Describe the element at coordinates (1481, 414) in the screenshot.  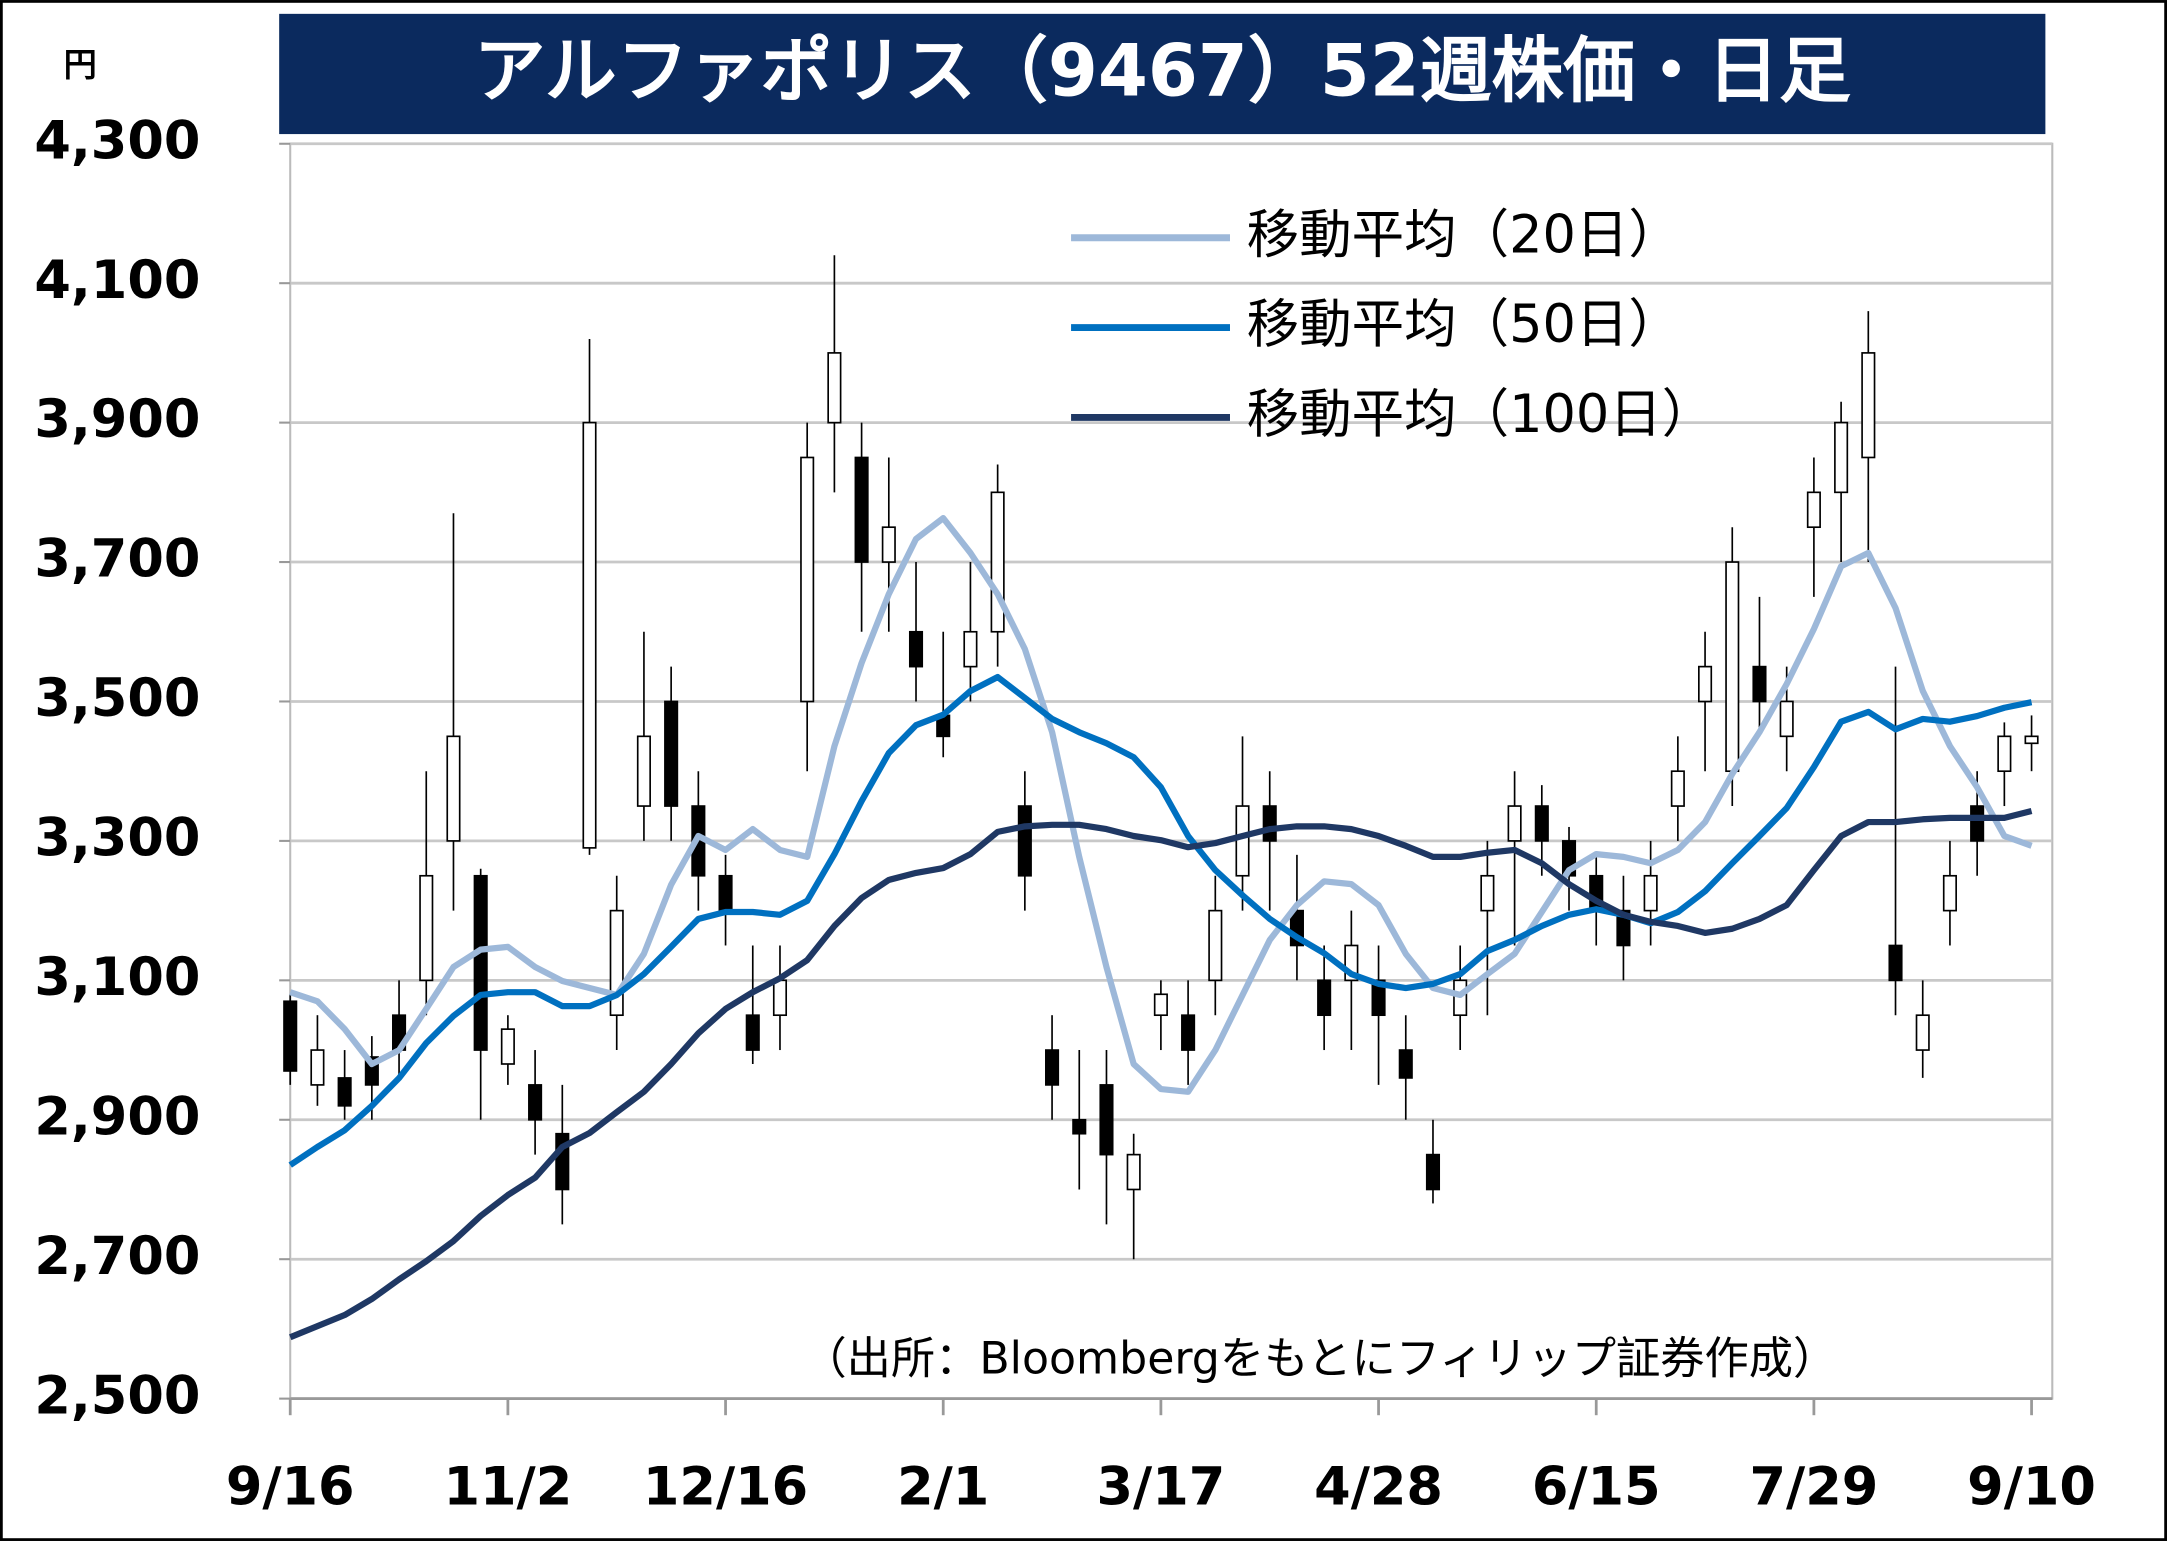
I see `legend-label: 移動平均（100日）` at that location.